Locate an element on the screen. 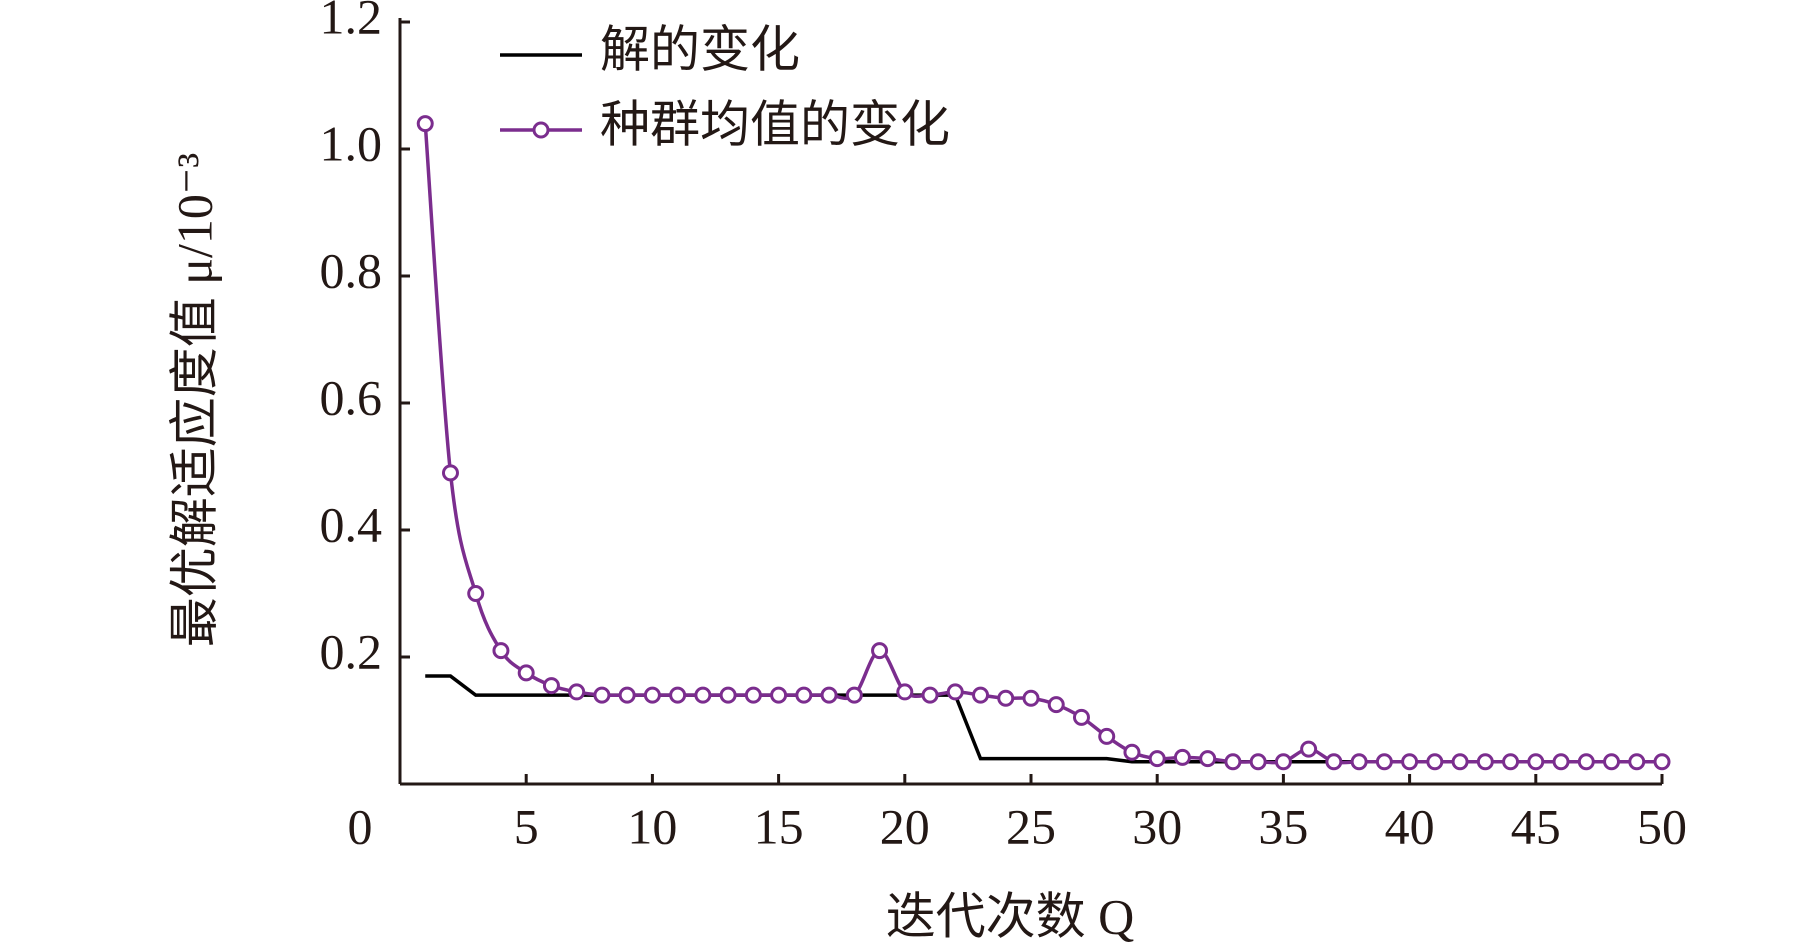  x-tick-label: 5 is located at coordinates (526, 826).